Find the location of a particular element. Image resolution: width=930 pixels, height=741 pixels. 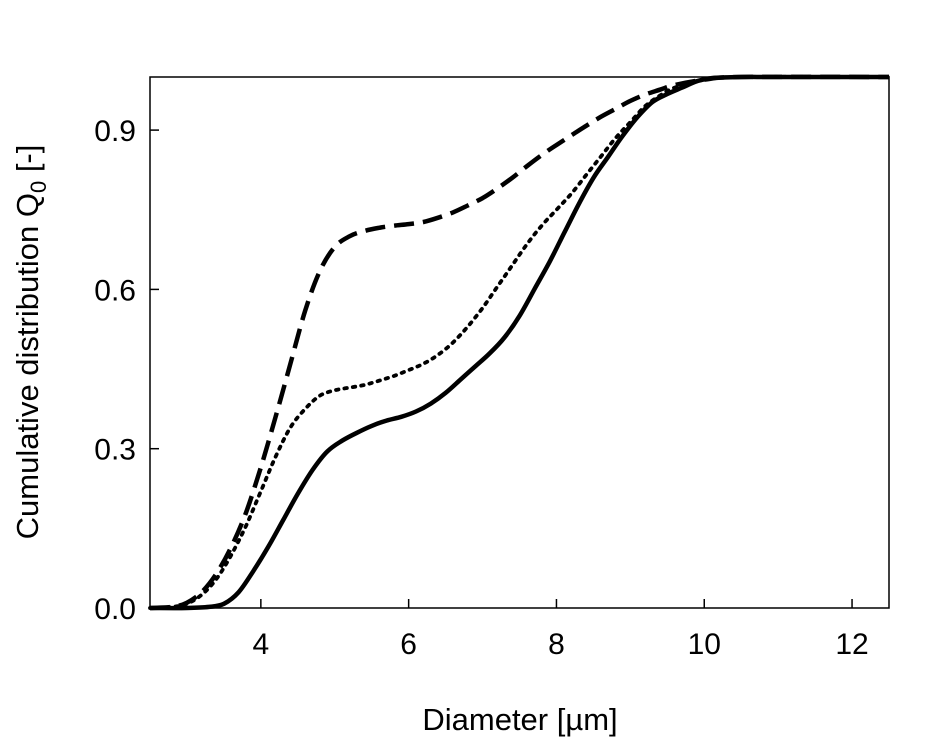

y-axis-title-main: Cumulative distribution Q is located at coordinates (27, 366).